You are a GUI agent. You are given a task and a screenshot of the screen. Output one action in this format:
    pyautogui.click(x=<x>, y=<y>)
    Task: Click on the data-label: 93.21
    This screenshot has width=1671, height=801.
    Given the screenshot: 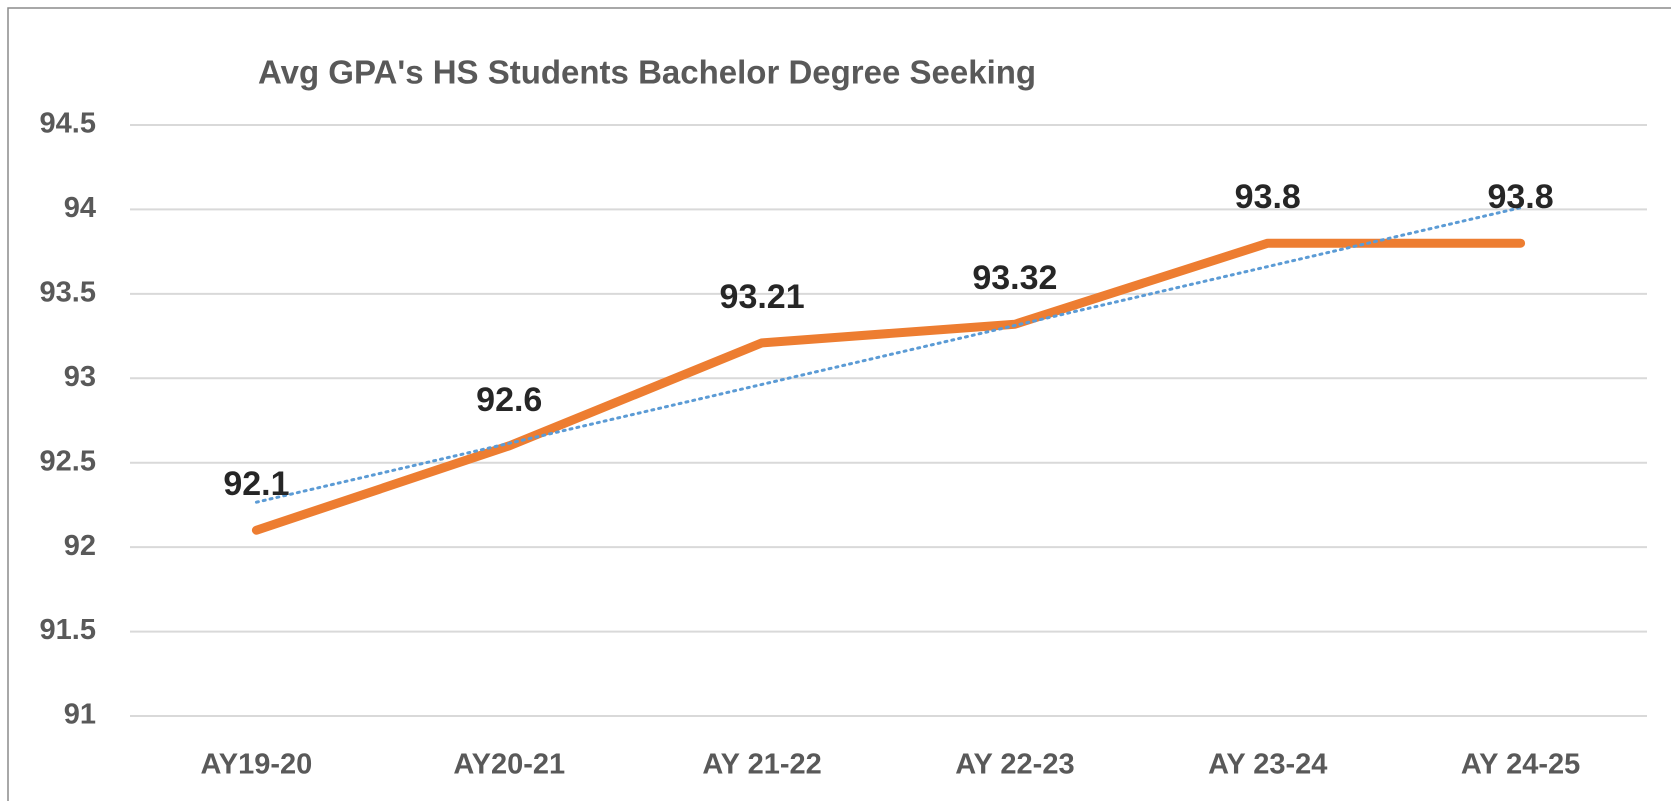 What is the action you would take?
    pyautogui.click(x=762, y=297)
    